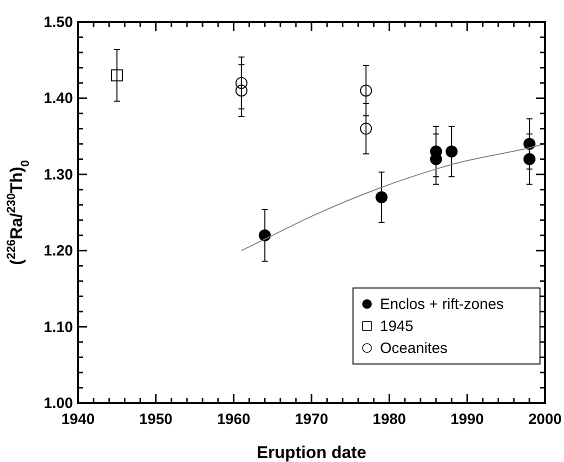  Describe the element at coordinates (389, 419) in the screenshot. I see `x-tick-label: 1980` at that location.